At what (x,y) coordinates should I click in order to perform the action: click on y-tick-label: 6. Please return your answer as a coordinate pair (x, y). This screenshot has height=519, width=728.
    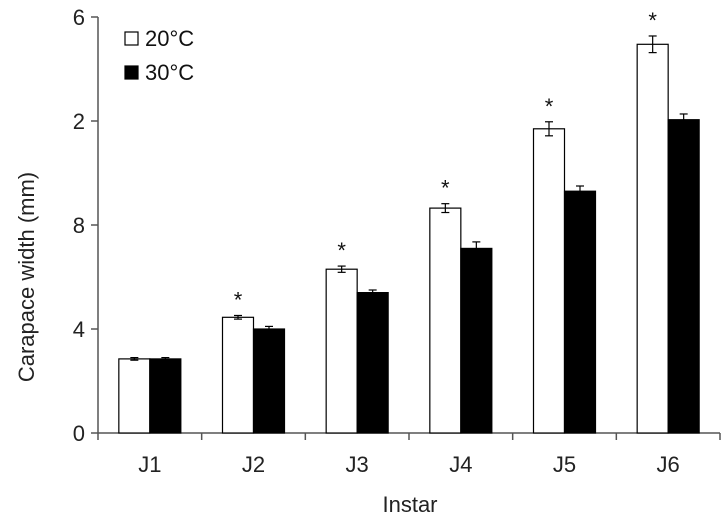
    Looking at the image, I should click on (79, 17).